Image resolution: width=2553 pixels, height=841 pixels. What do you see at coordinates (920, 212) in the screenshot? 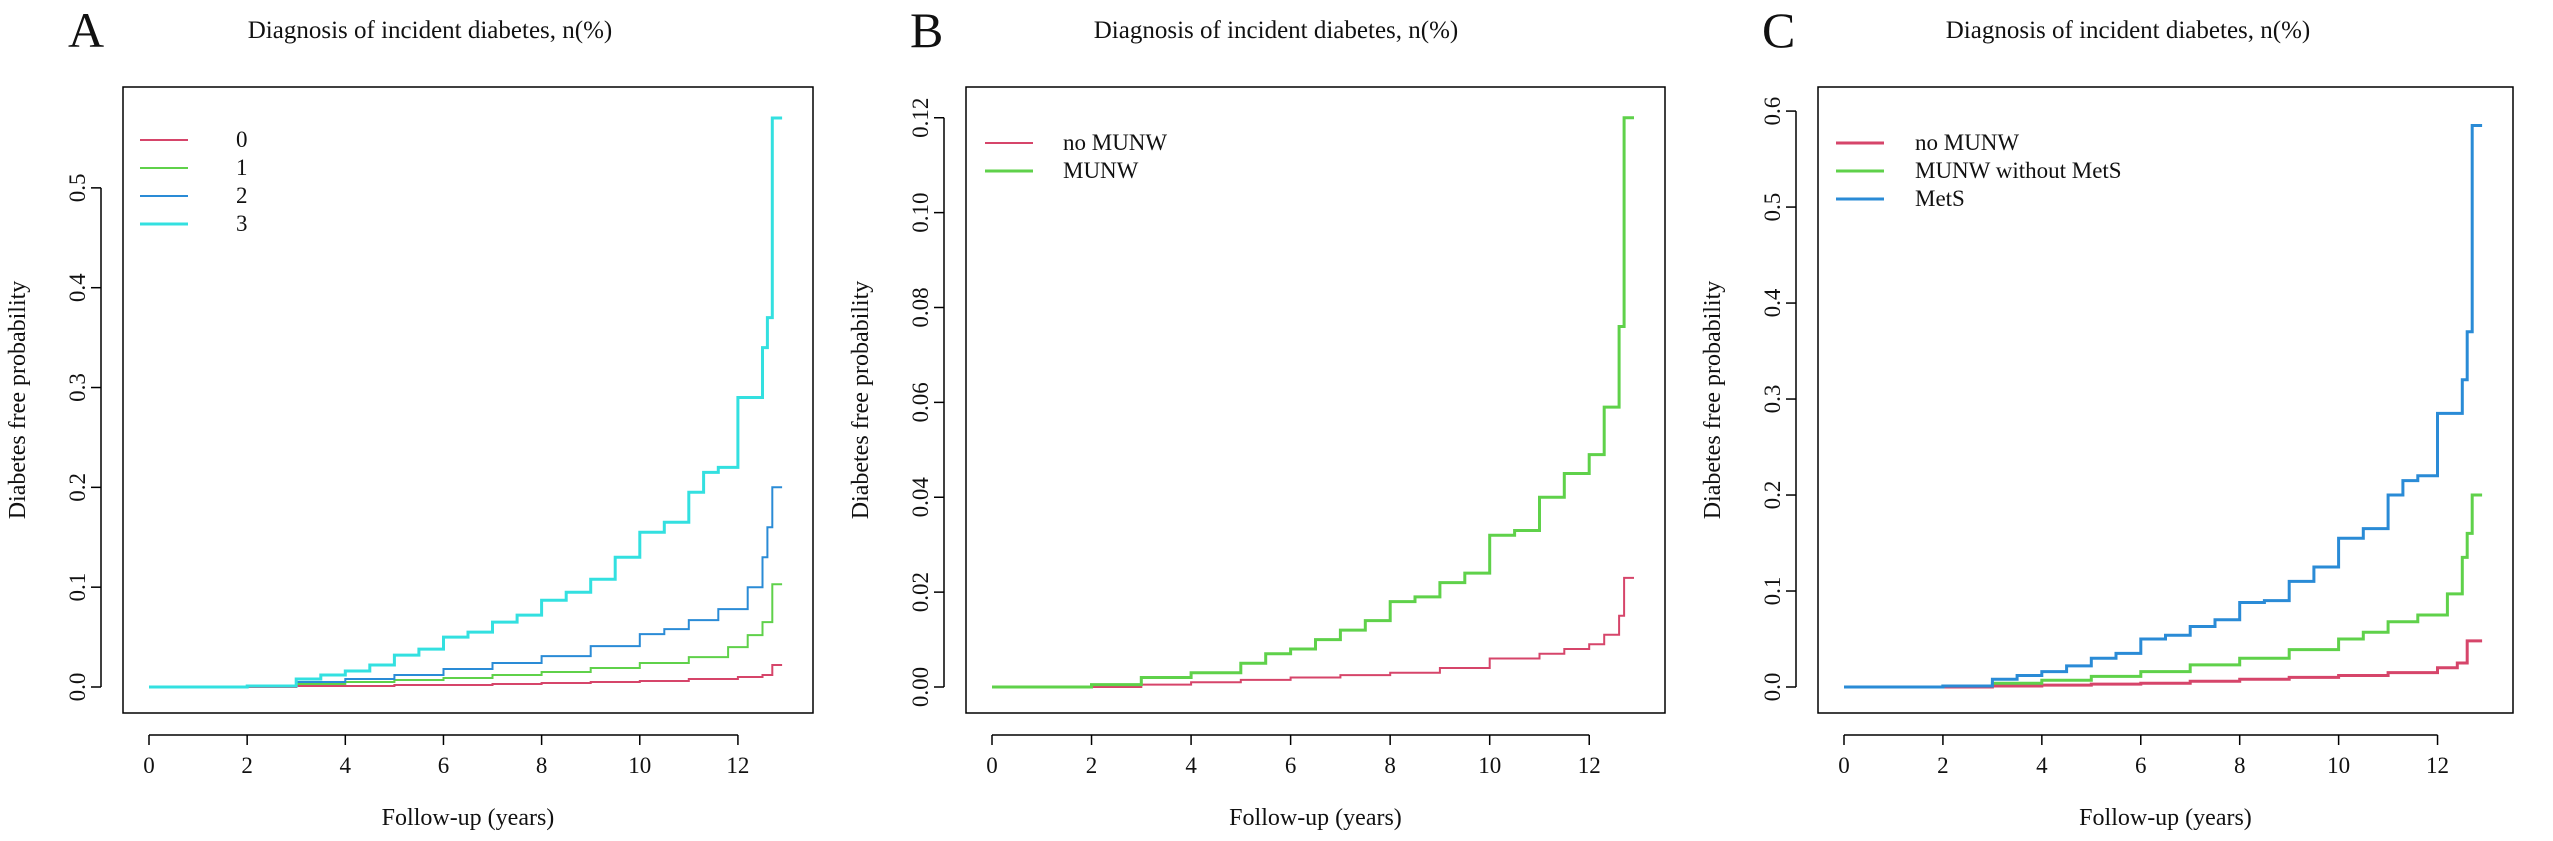
I see `y-tick-label: 0.10` at bounding box center [920, 212].